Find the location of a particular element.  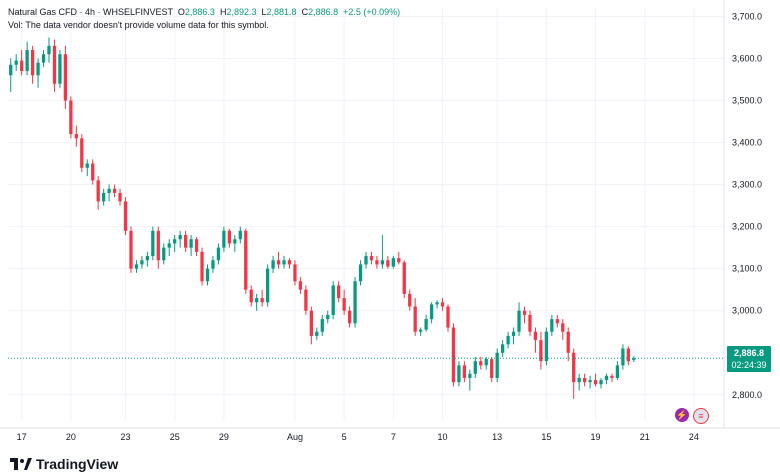

event-markers: ⚡ ≡ is located at coordinates (692, 416).